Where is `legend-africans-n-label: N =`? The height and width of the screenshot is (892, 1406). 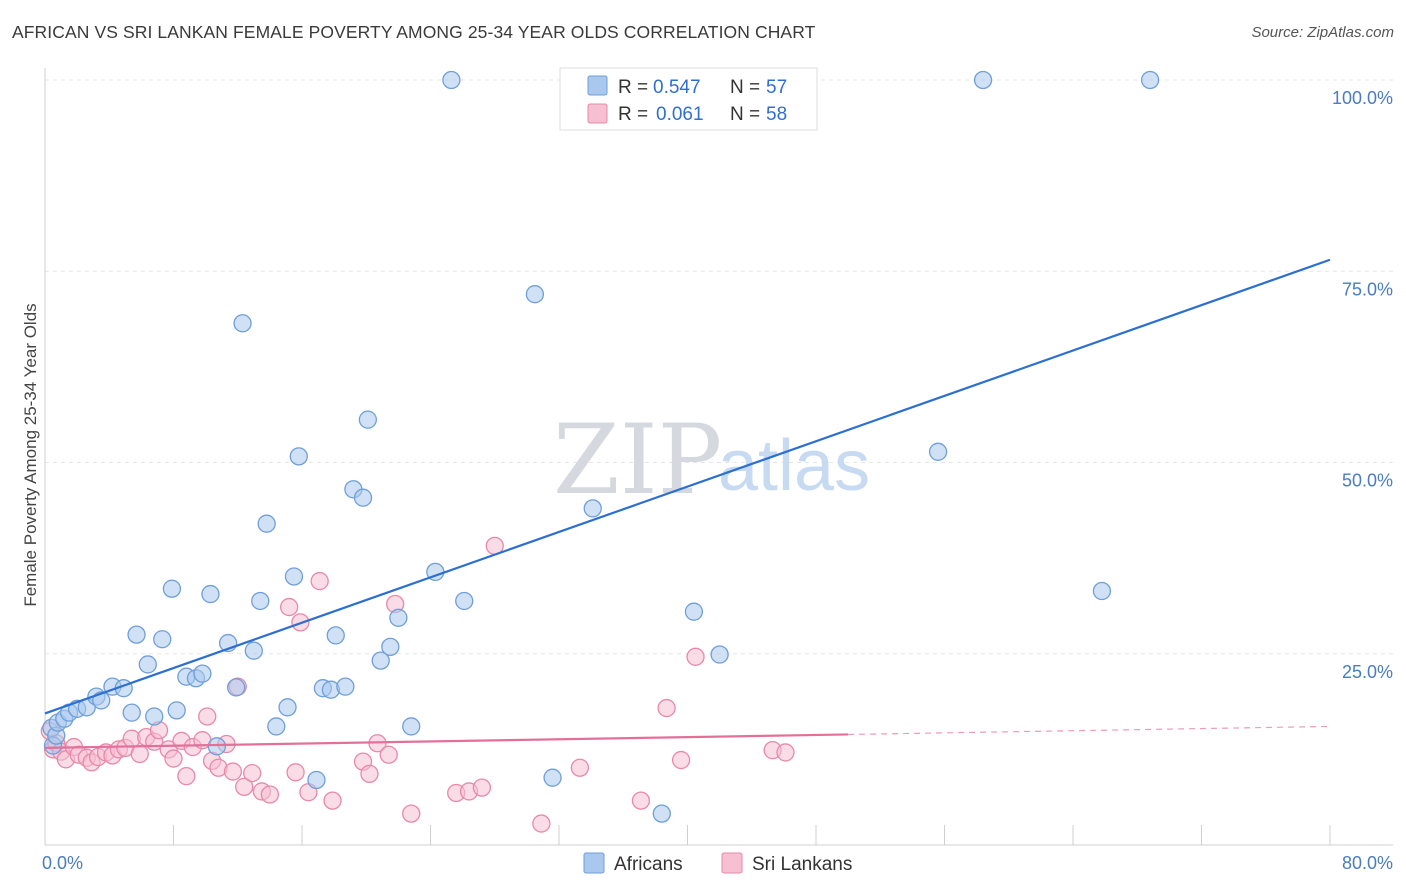
legend-africans-n-label: N = is located at coordinates (745, 87).